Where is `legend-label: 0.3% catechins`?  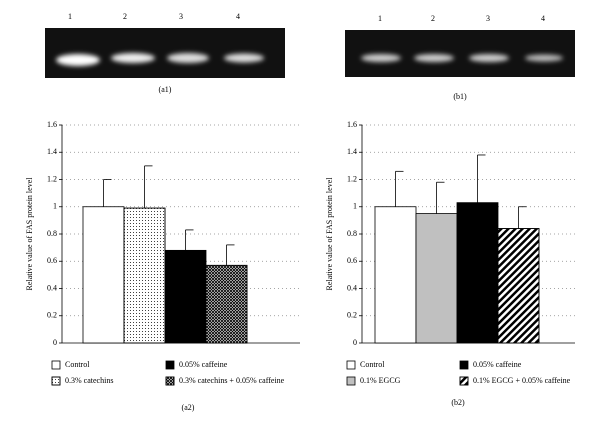 legend-label: 0.3% catechins is located at coordinates (89, 380).